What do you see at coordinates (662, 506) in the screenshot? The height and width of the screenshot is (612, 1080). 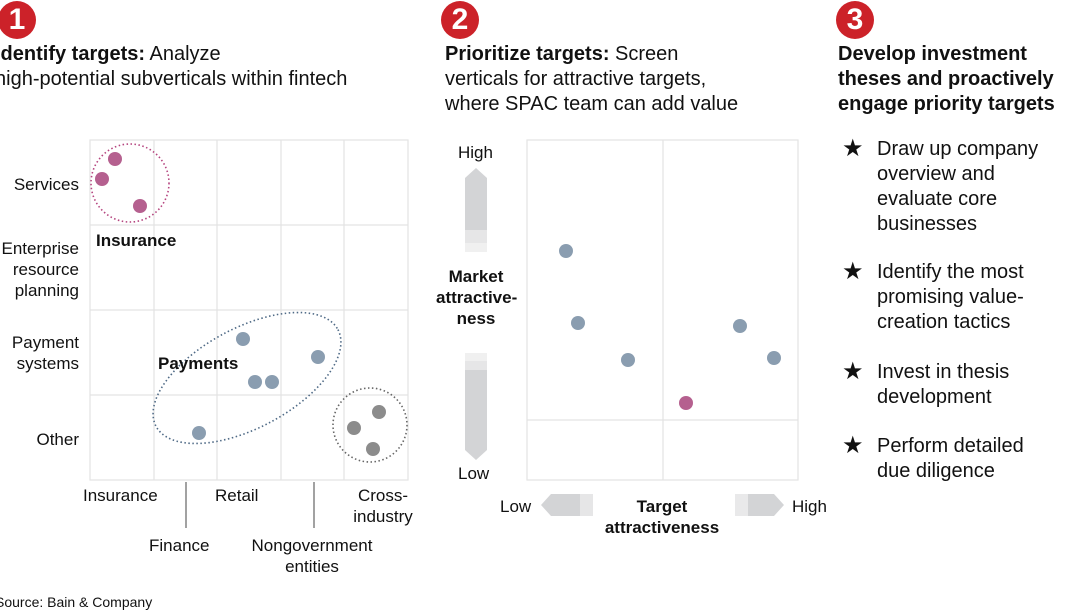 I see `x-axis-label-1: Target` at bounding box center [662, 506].